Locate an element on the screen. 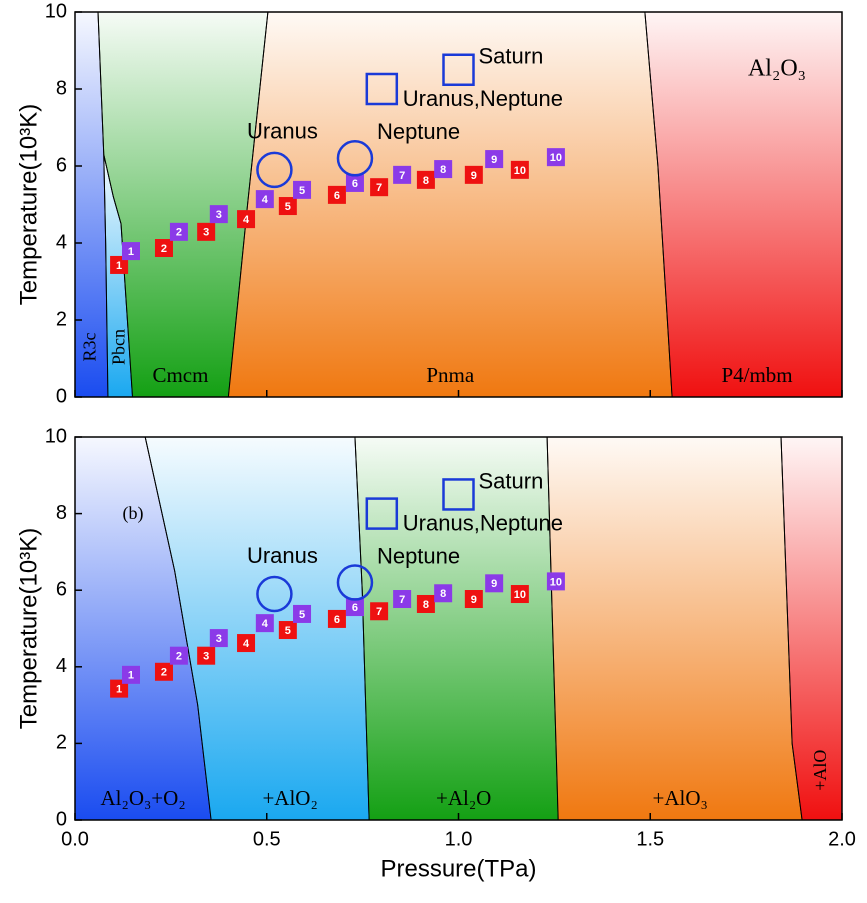 This screenshot has height=903, width=867. region-label: +AlO₃ is located at coordinates (679, 798).